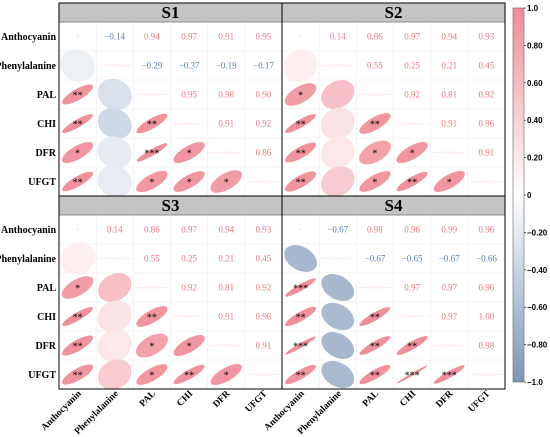 This screenshot has width=550, height=437. I want to click on coef-label: −0.14, so click(114, 37).